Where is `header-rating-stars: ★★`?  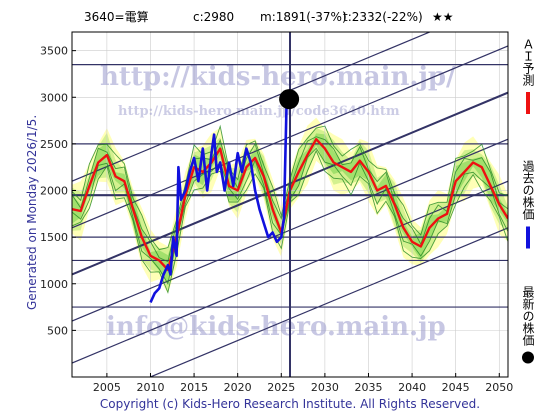 header-rating-stars: ★★ is located at coordinates (443, 17).